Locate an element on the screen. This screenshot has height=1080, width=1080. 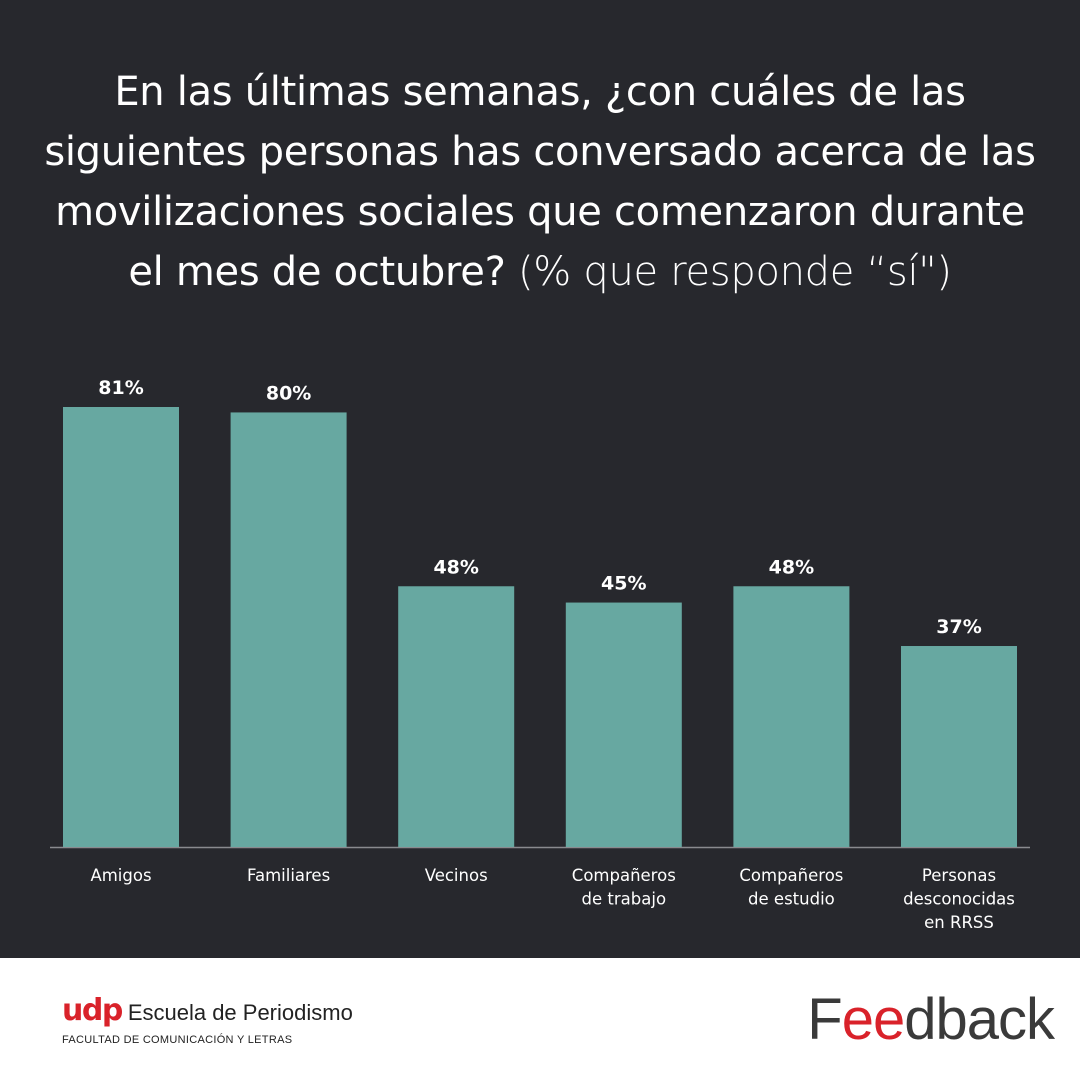
bar-value-label: 81% is located at coordinates (120, 388).